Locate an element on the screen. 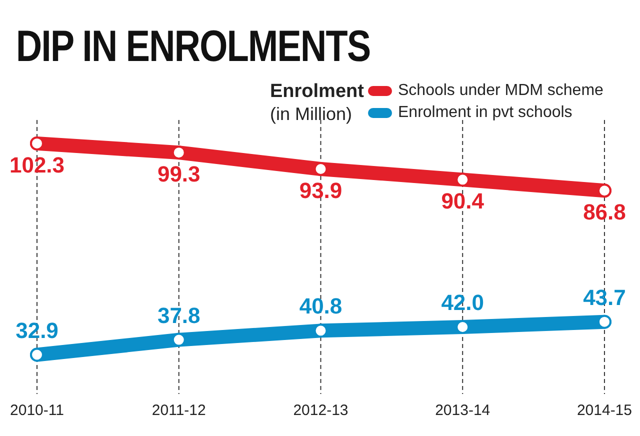 The width and height of the screenshot is (640, 436). x-tick-label: 2010-11 is located at coordinates (37, 411).